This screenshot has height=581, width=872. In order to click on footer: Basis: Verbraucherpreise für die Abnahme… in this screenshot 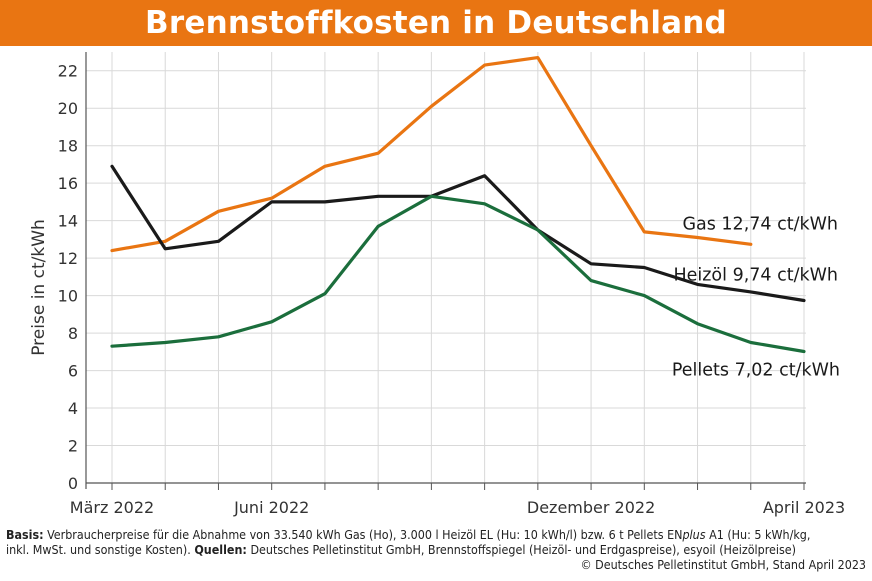, I will do `click(436, 549)`.